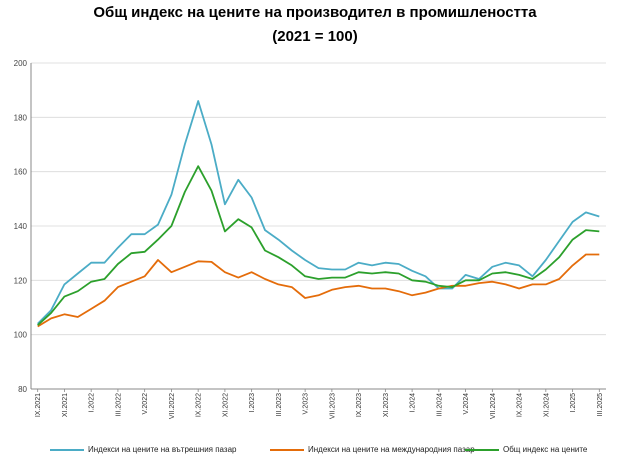  I want to click on x-tick-label: V.2024, so click(466, 404).